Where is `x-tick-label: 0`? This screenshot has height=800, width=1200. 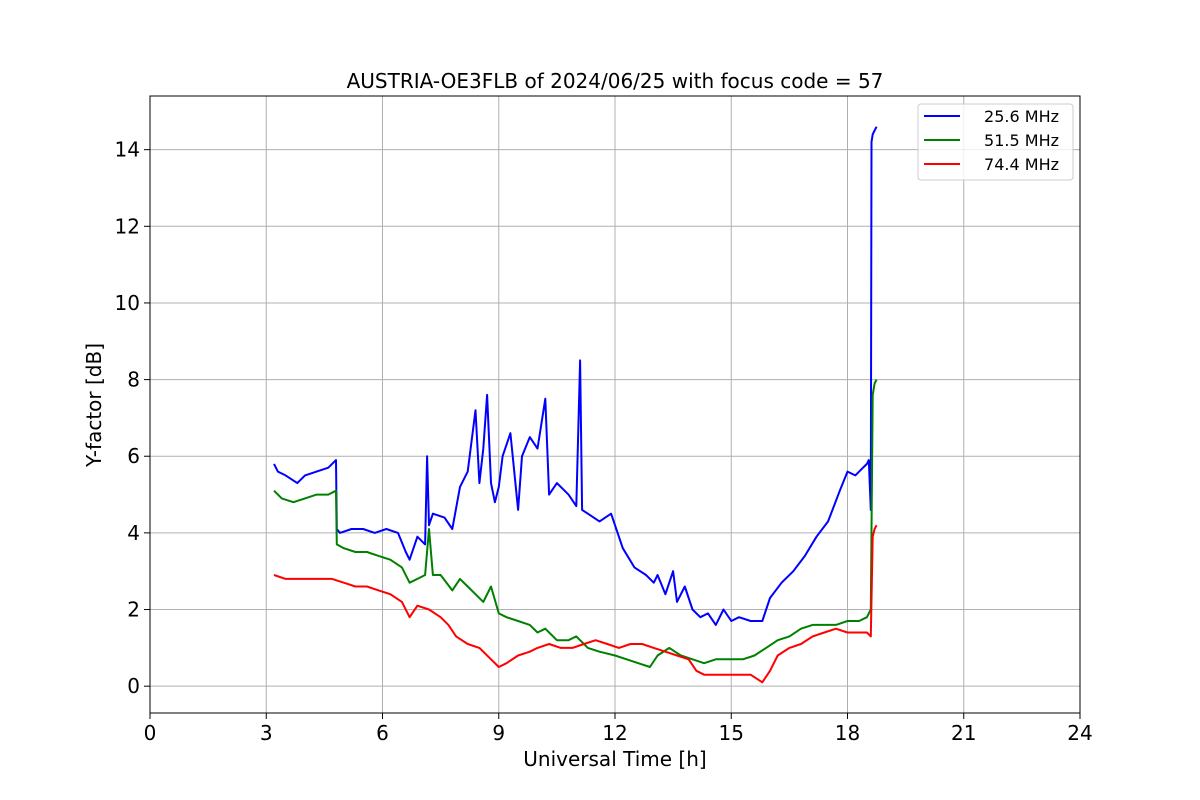 x-tick-label: 0 is located at coordinates (150, 733).